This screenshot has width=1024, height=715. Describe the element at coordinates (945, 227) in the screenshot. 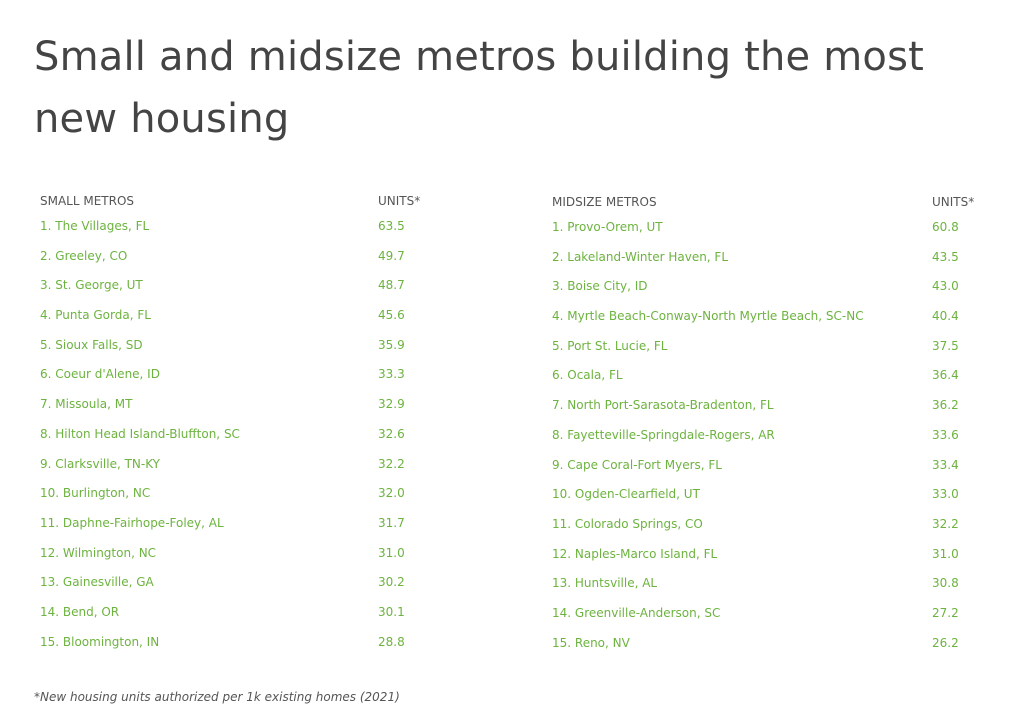

I see `units-value: 60.8` at that location.